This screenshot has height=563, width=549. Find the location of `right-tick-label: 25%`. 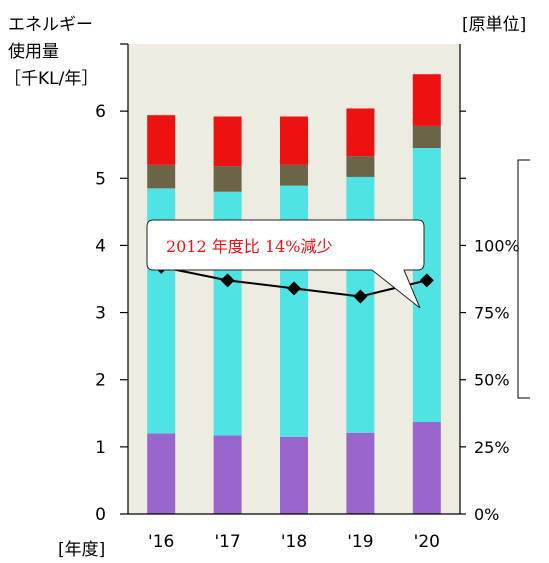

right-tick-label: 25% is located at coordinates (492, 447).